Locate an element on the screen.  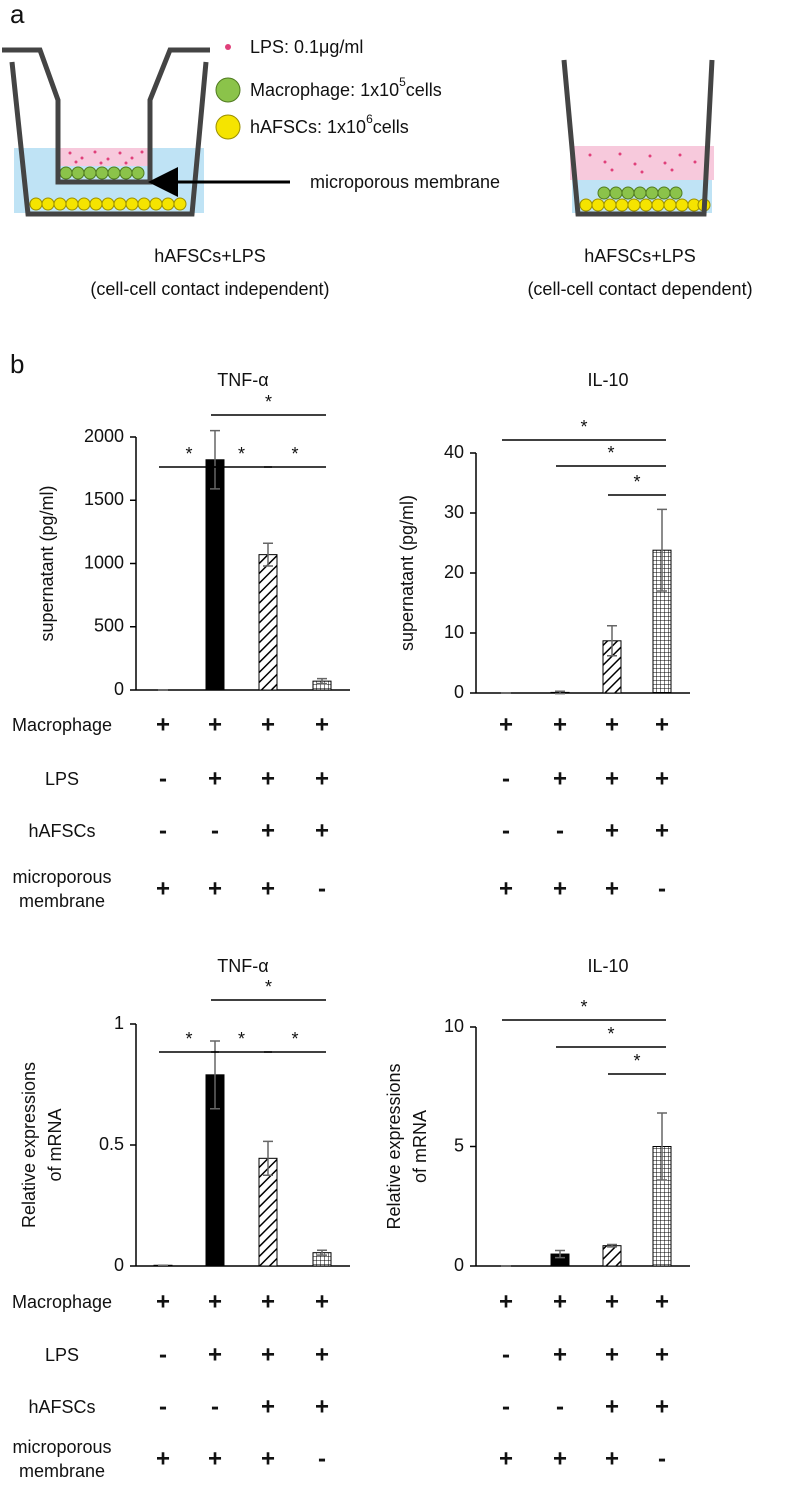
y-tick-label: 2000 is located at coordinates (104, 436).